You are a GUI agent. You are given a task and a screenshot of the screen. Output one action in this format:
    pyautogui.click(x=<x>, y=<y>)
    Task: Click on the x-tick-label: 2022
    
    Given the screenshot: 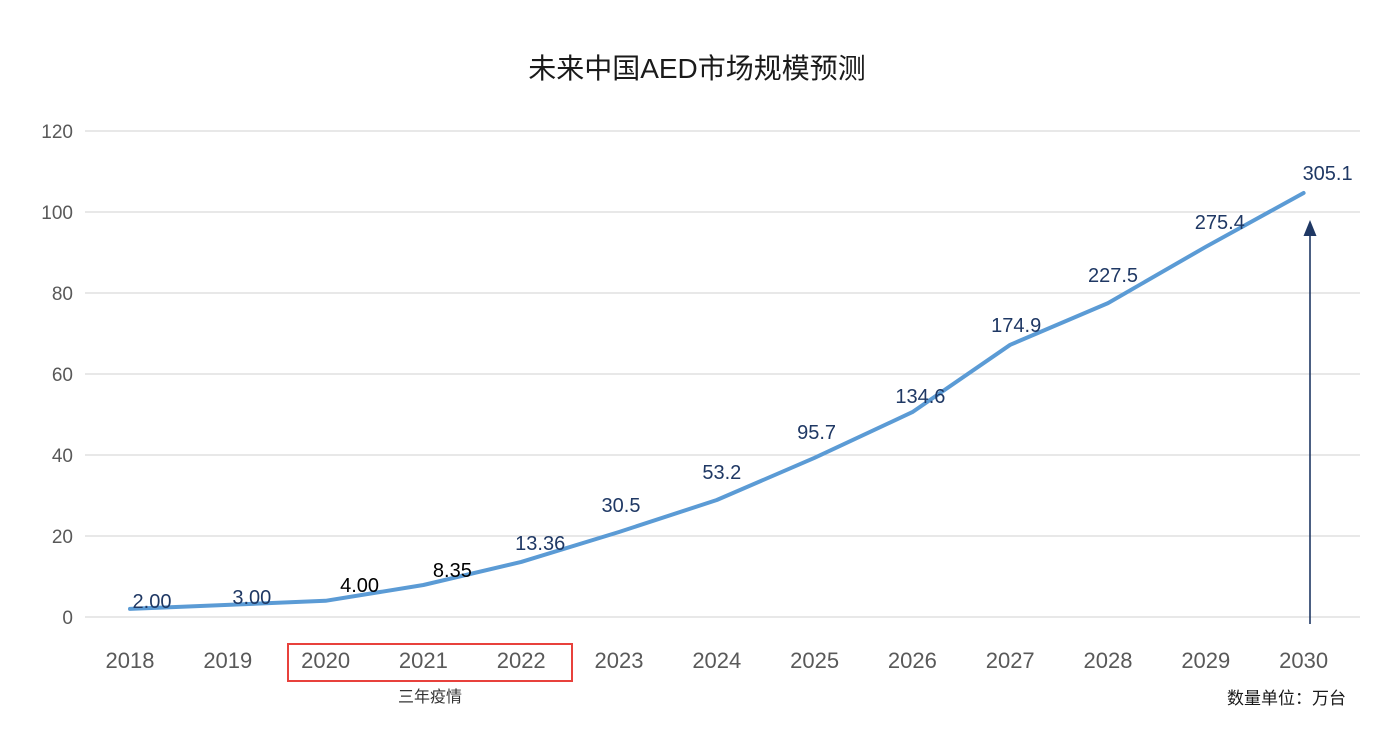 What is the action you would take?
    pyautogui.click(x=521, y=660)
    